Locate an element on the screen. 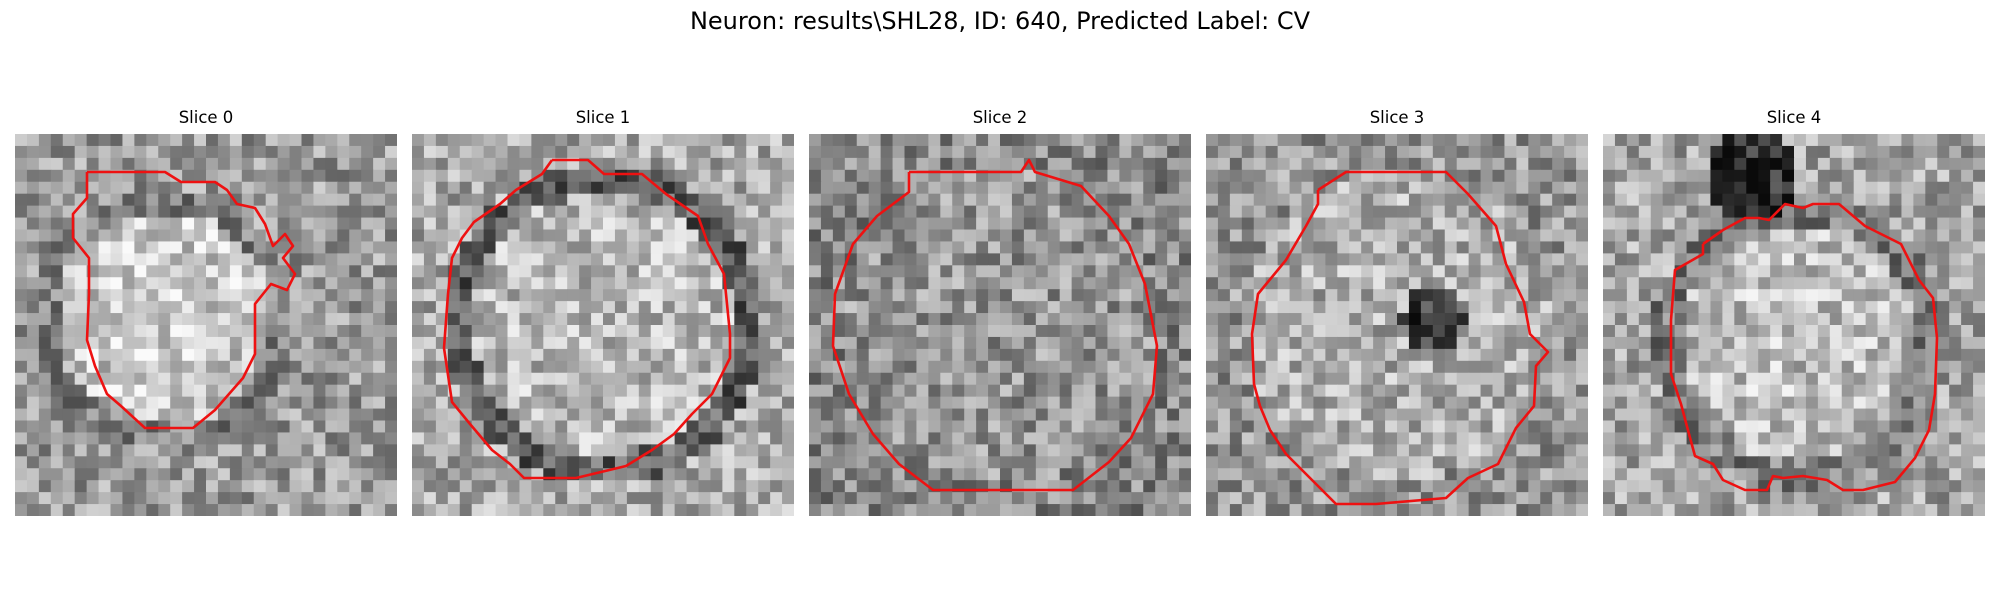 This screenshot has width=2000, height=600. slice-title: Slice 0 is located at coordinates (206, 117).